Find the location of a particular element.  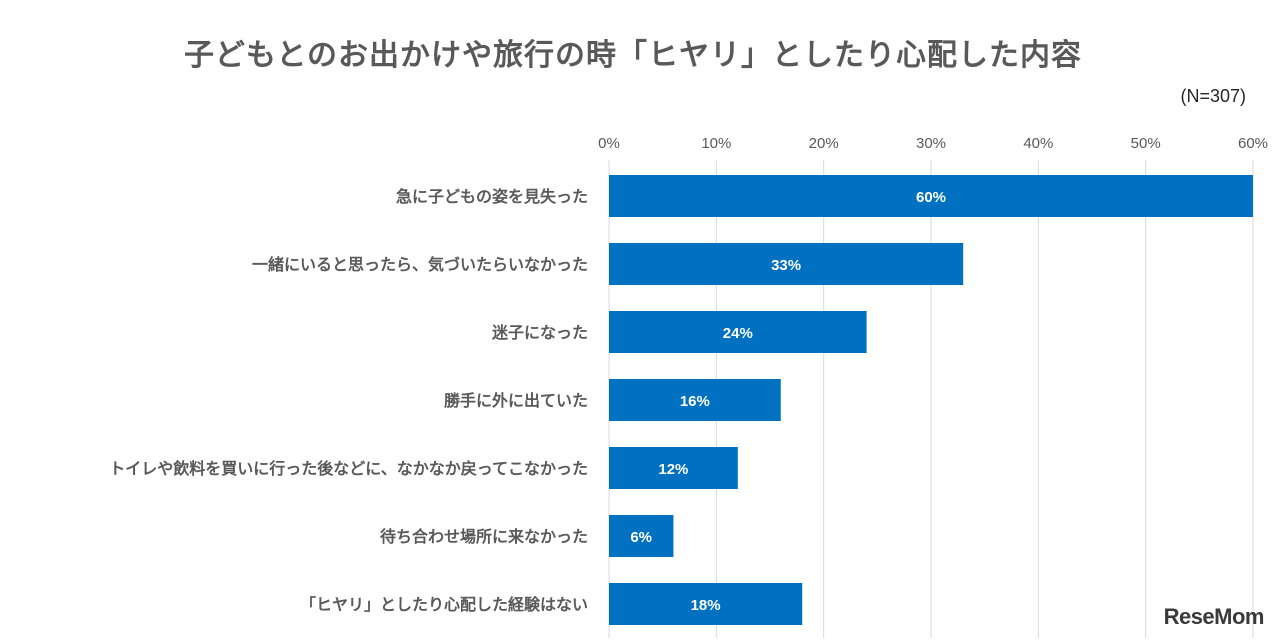

category-label: 待ち合わせ場所に来なかった is located at coordinates (484, 536).